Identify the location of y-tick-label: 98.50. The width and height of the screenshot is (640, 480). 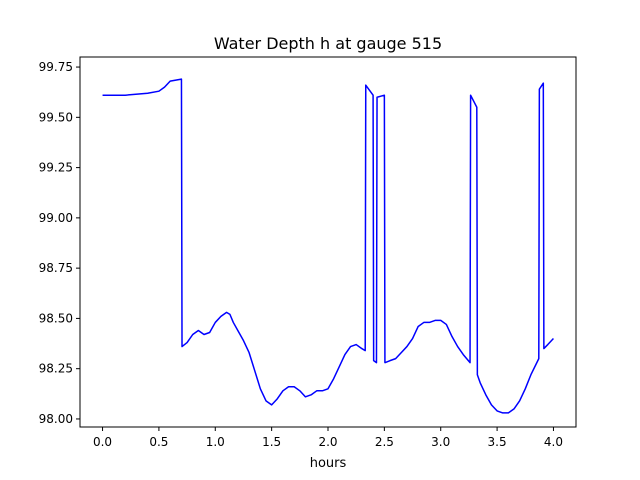
(56, 318).